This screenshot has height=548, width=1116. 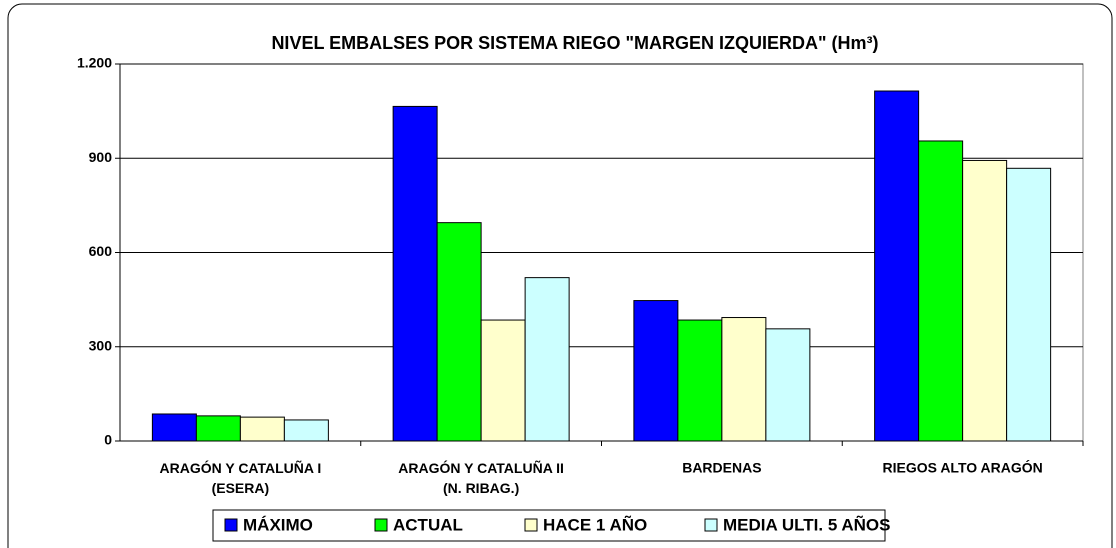 I want to click on x-tick-label: BARDENAS, so click(x=721, y=468).